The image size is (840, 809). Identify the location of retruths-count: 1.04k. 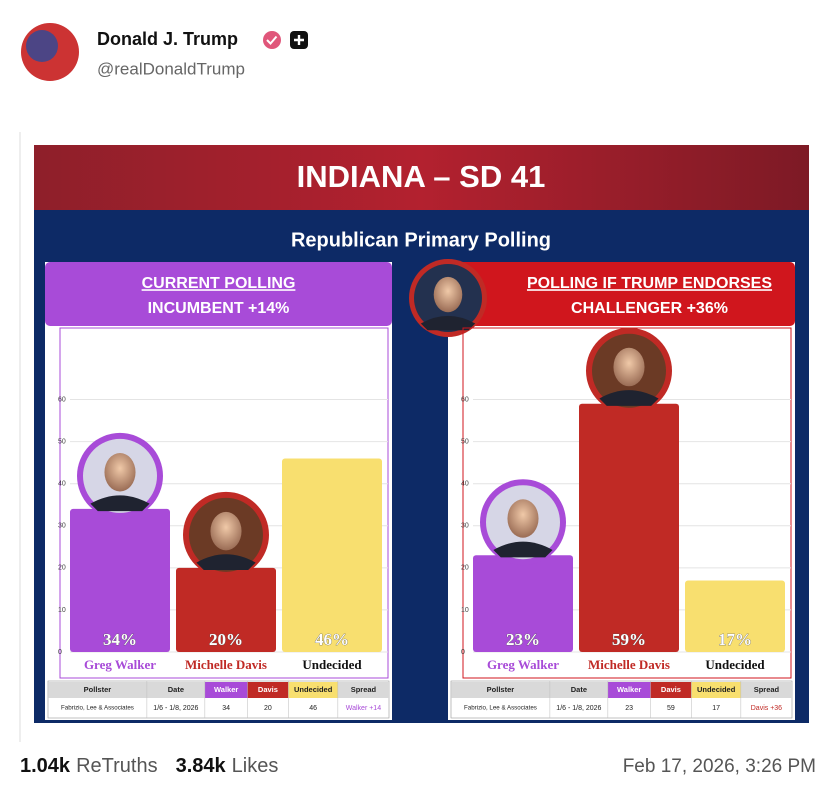
(45, 766).